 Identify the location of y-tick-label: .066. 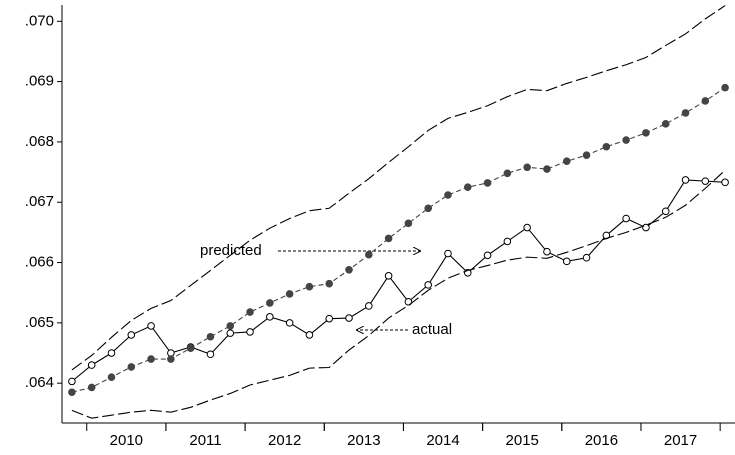
(39, 262).